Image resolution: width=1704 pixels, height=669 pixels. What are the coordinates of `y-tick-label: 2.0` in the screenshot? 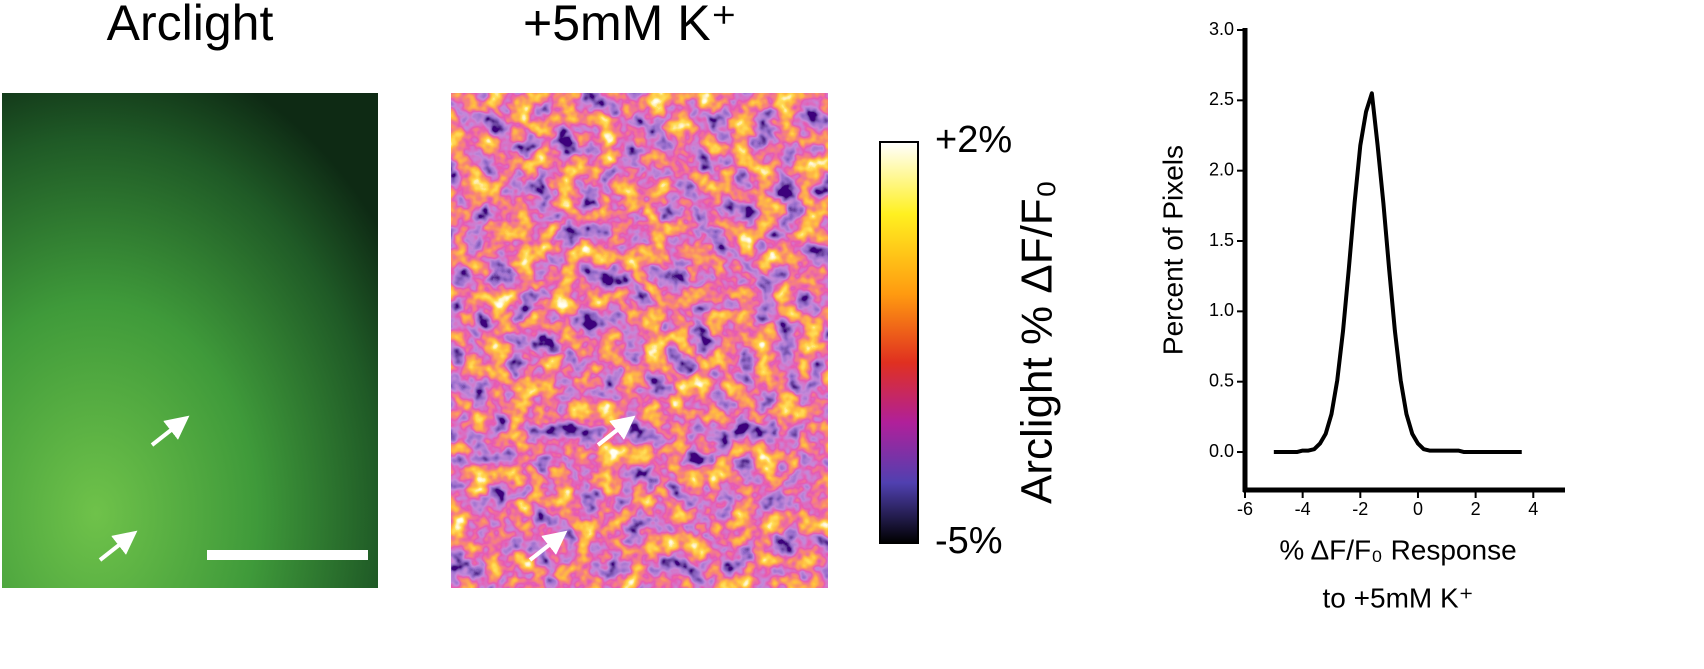 It's located at (1221, 169).